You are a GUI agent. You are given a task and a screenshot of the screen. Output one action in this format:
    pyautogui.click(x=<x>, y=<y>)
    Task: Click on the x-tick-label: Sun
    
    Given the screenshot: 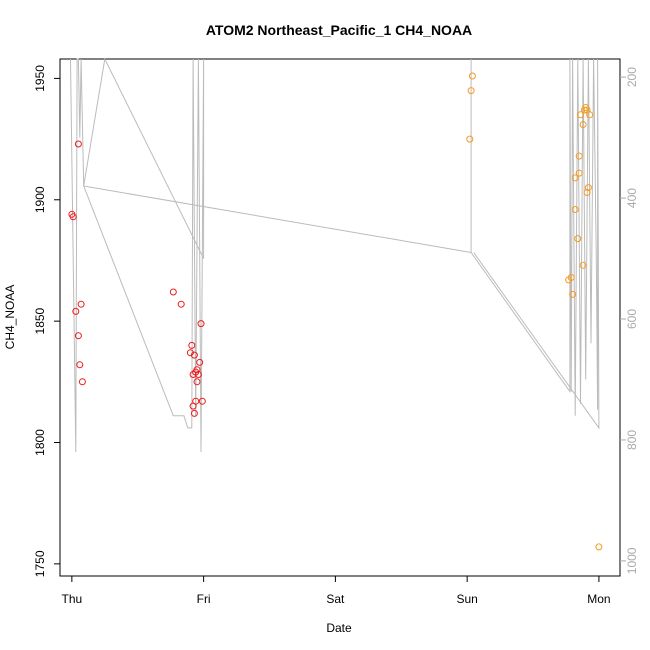 What is the action you would take?
    pyautogui.click(x=466, y=599)
    